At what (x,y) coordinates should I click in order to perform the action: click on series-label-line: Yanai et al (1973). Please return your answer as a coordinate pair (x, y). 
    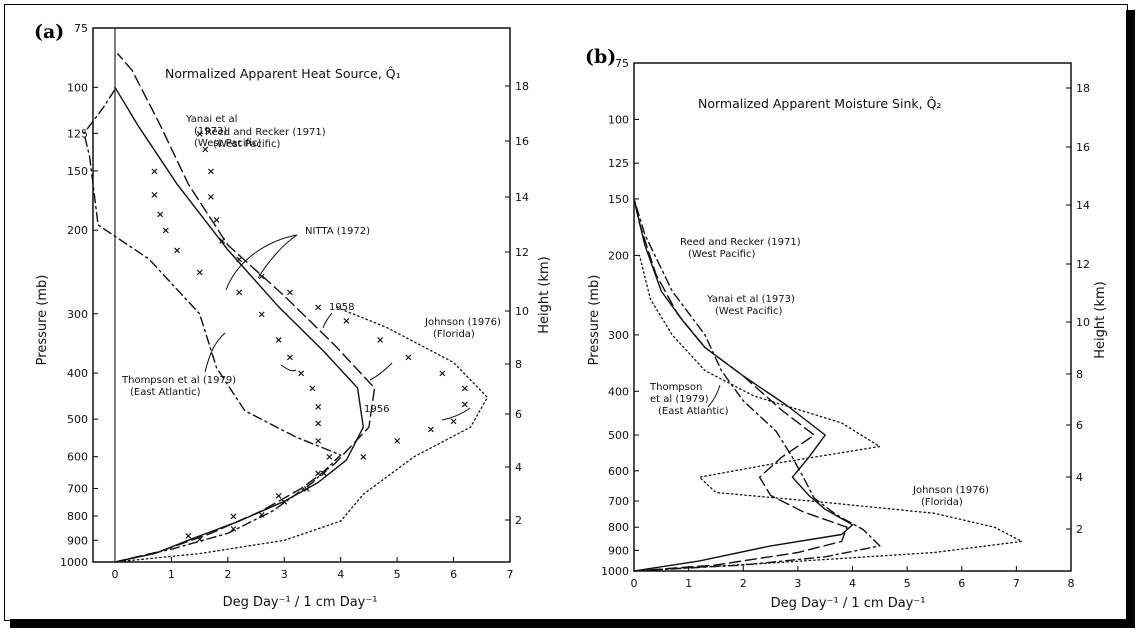
    Looking at the image, I should click on (750, 299).